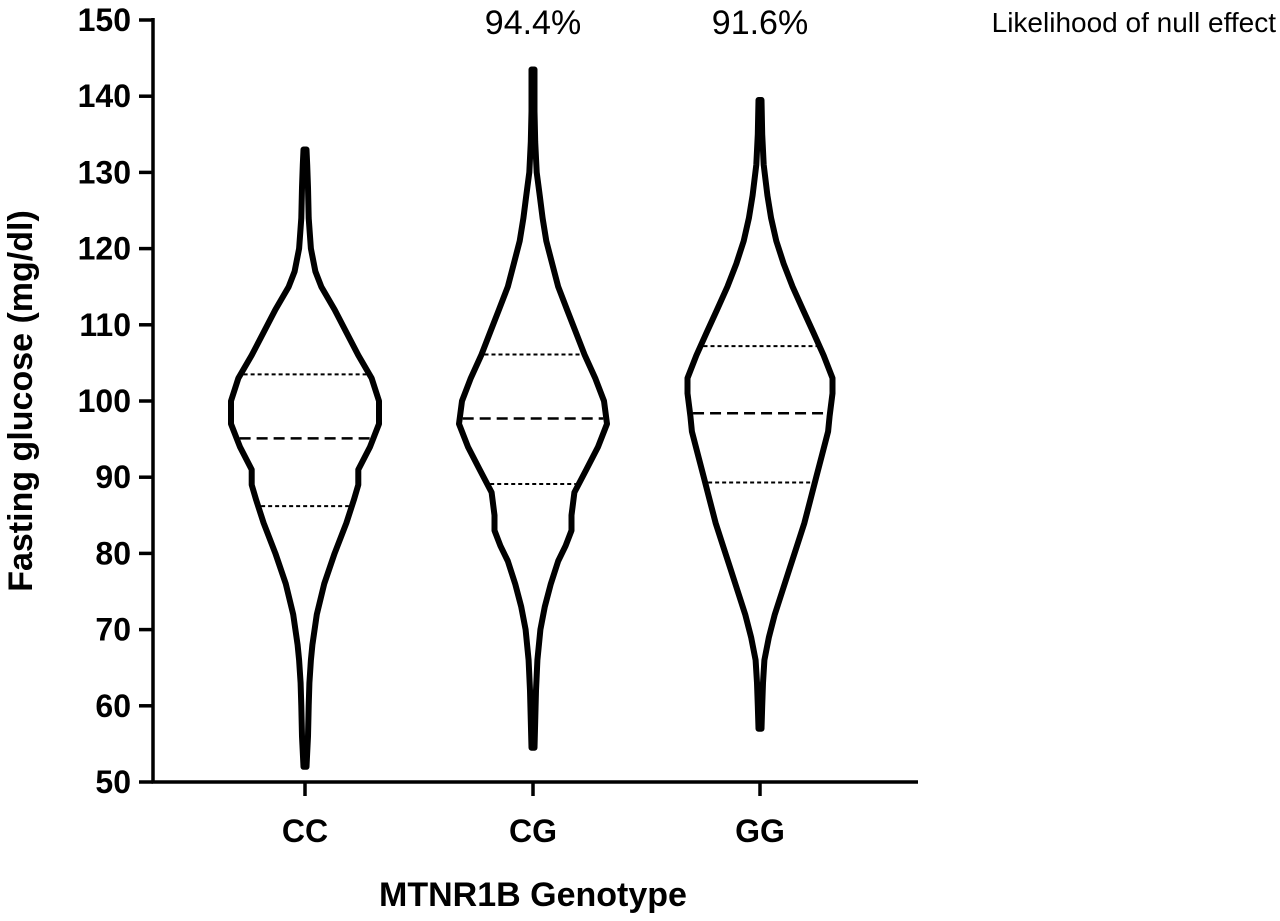 This screenshot has width=1280, height=921. Describe the element at coordinates (305, 458) in the screenshot. I see `violin-cc` at that location.